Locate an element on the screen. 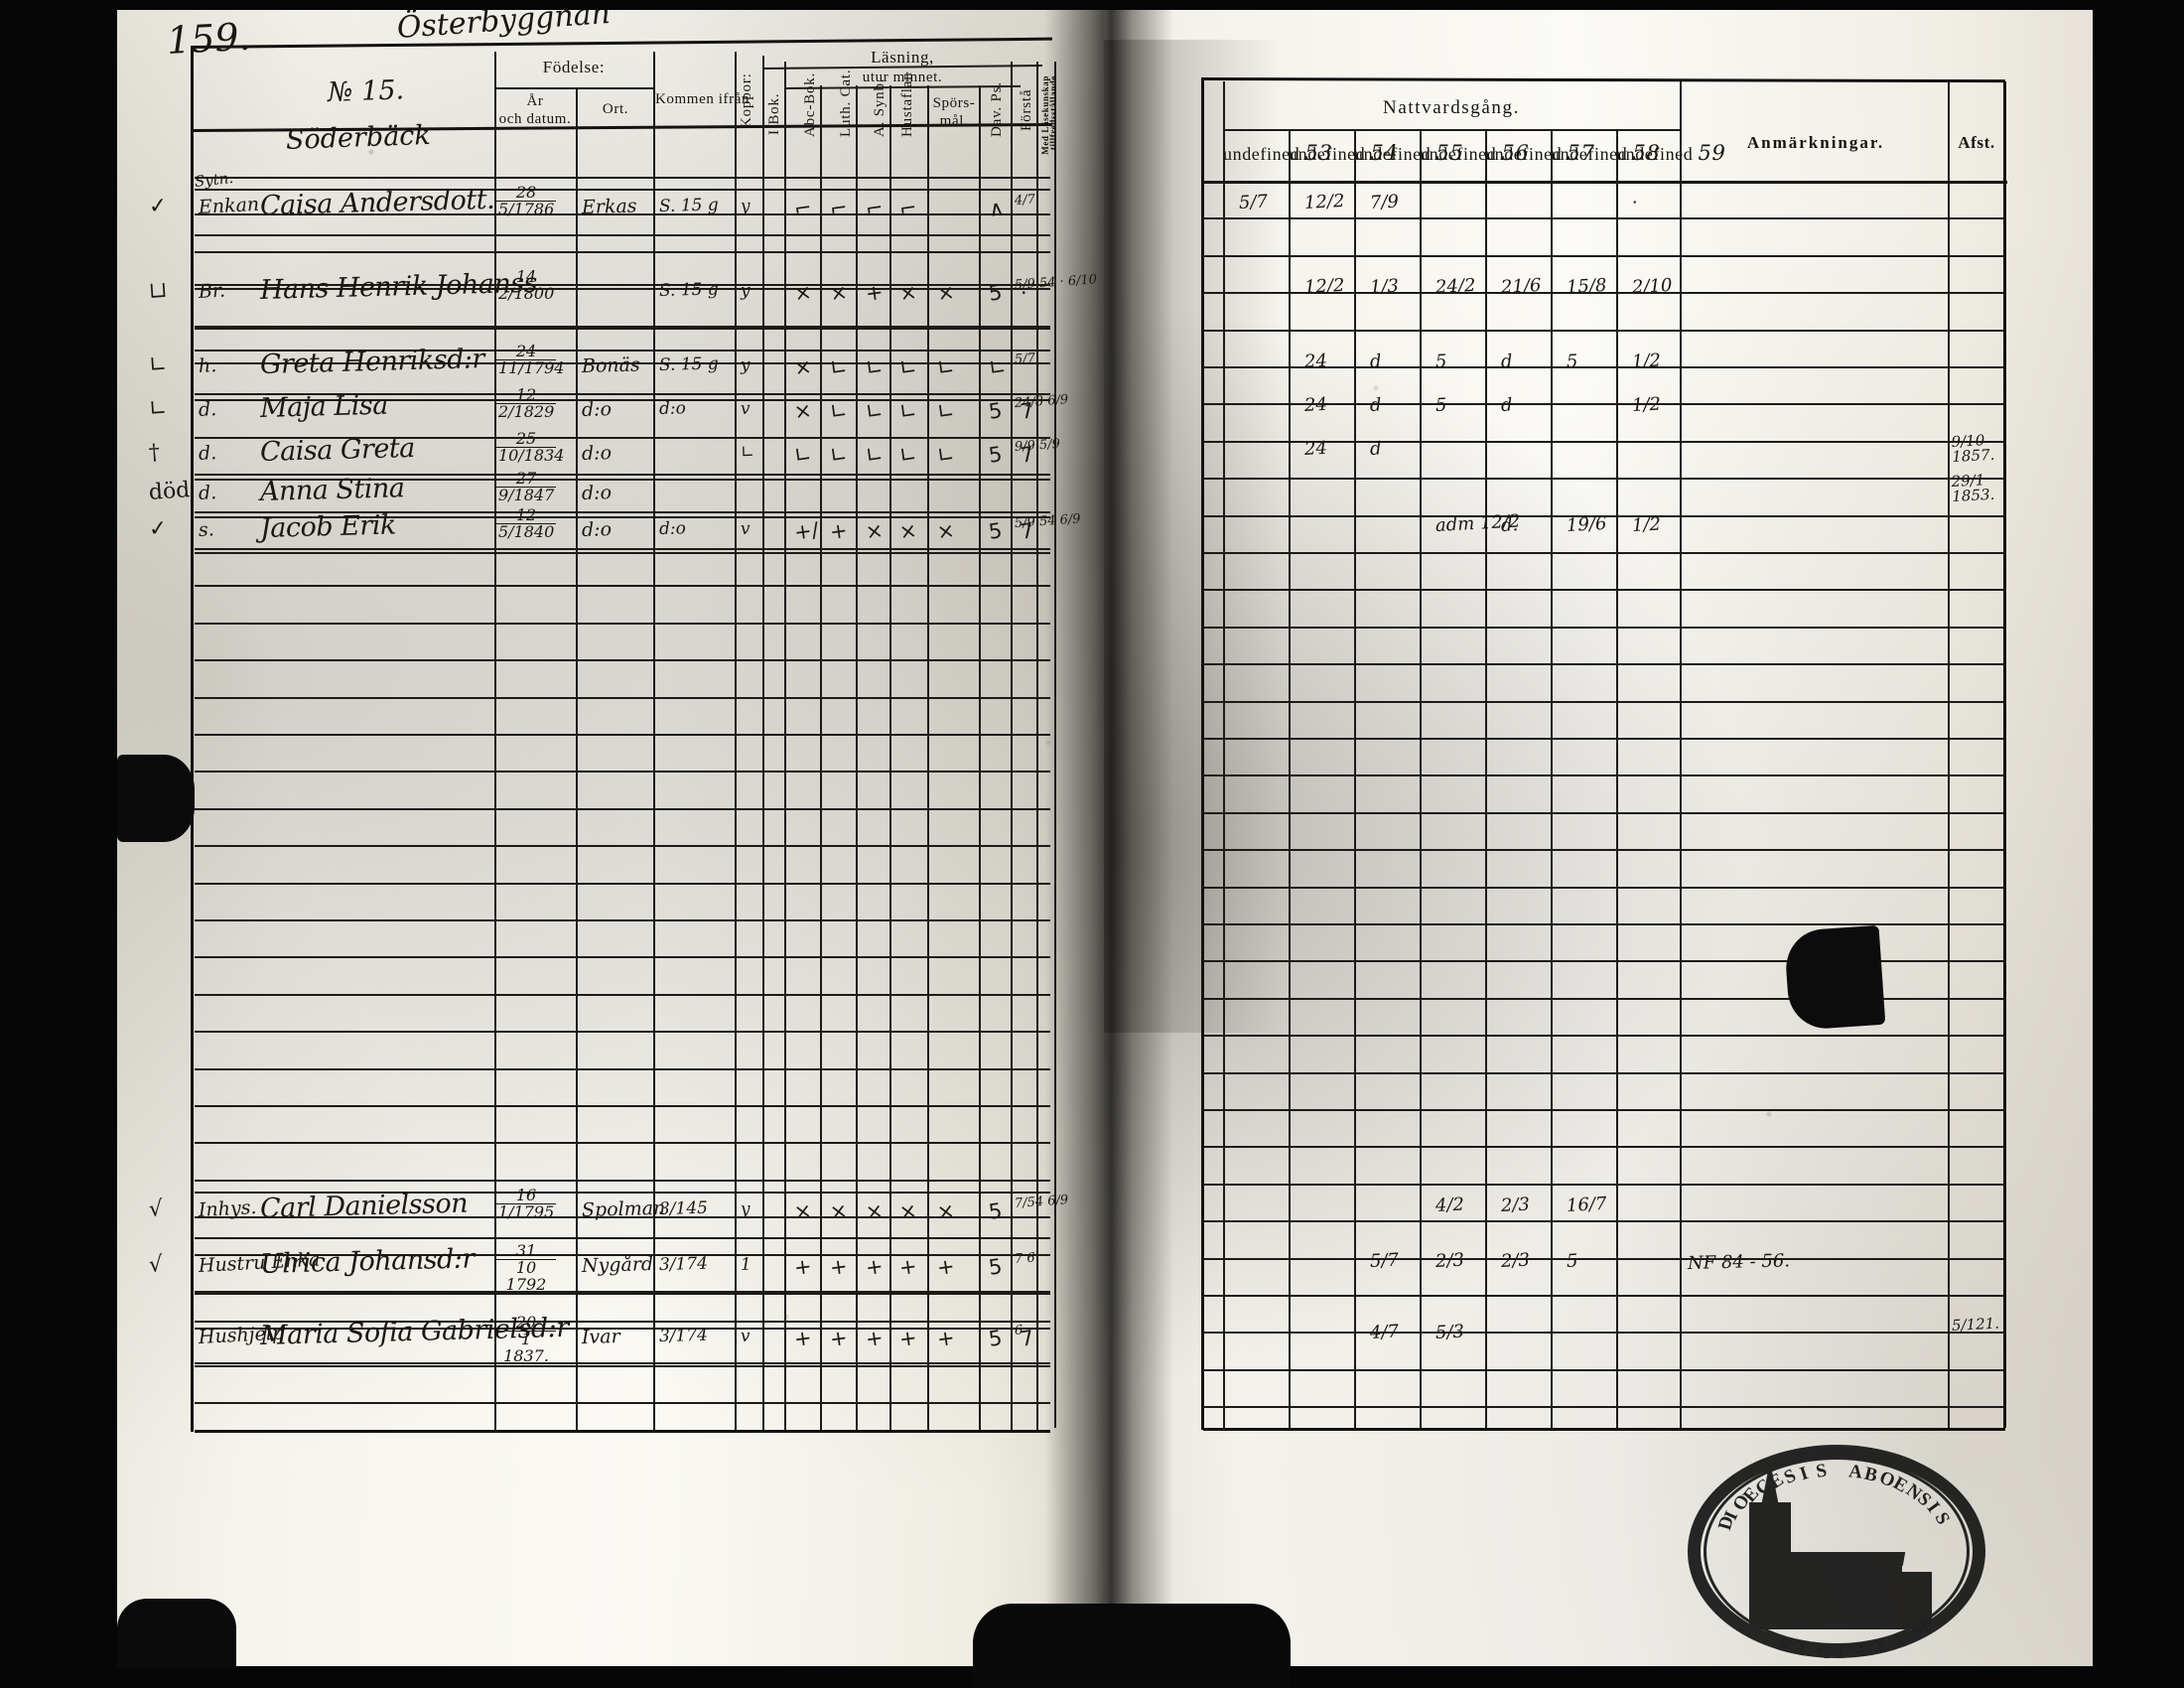  reading-mark-9-1: + is located at coordinates (839, 1338).